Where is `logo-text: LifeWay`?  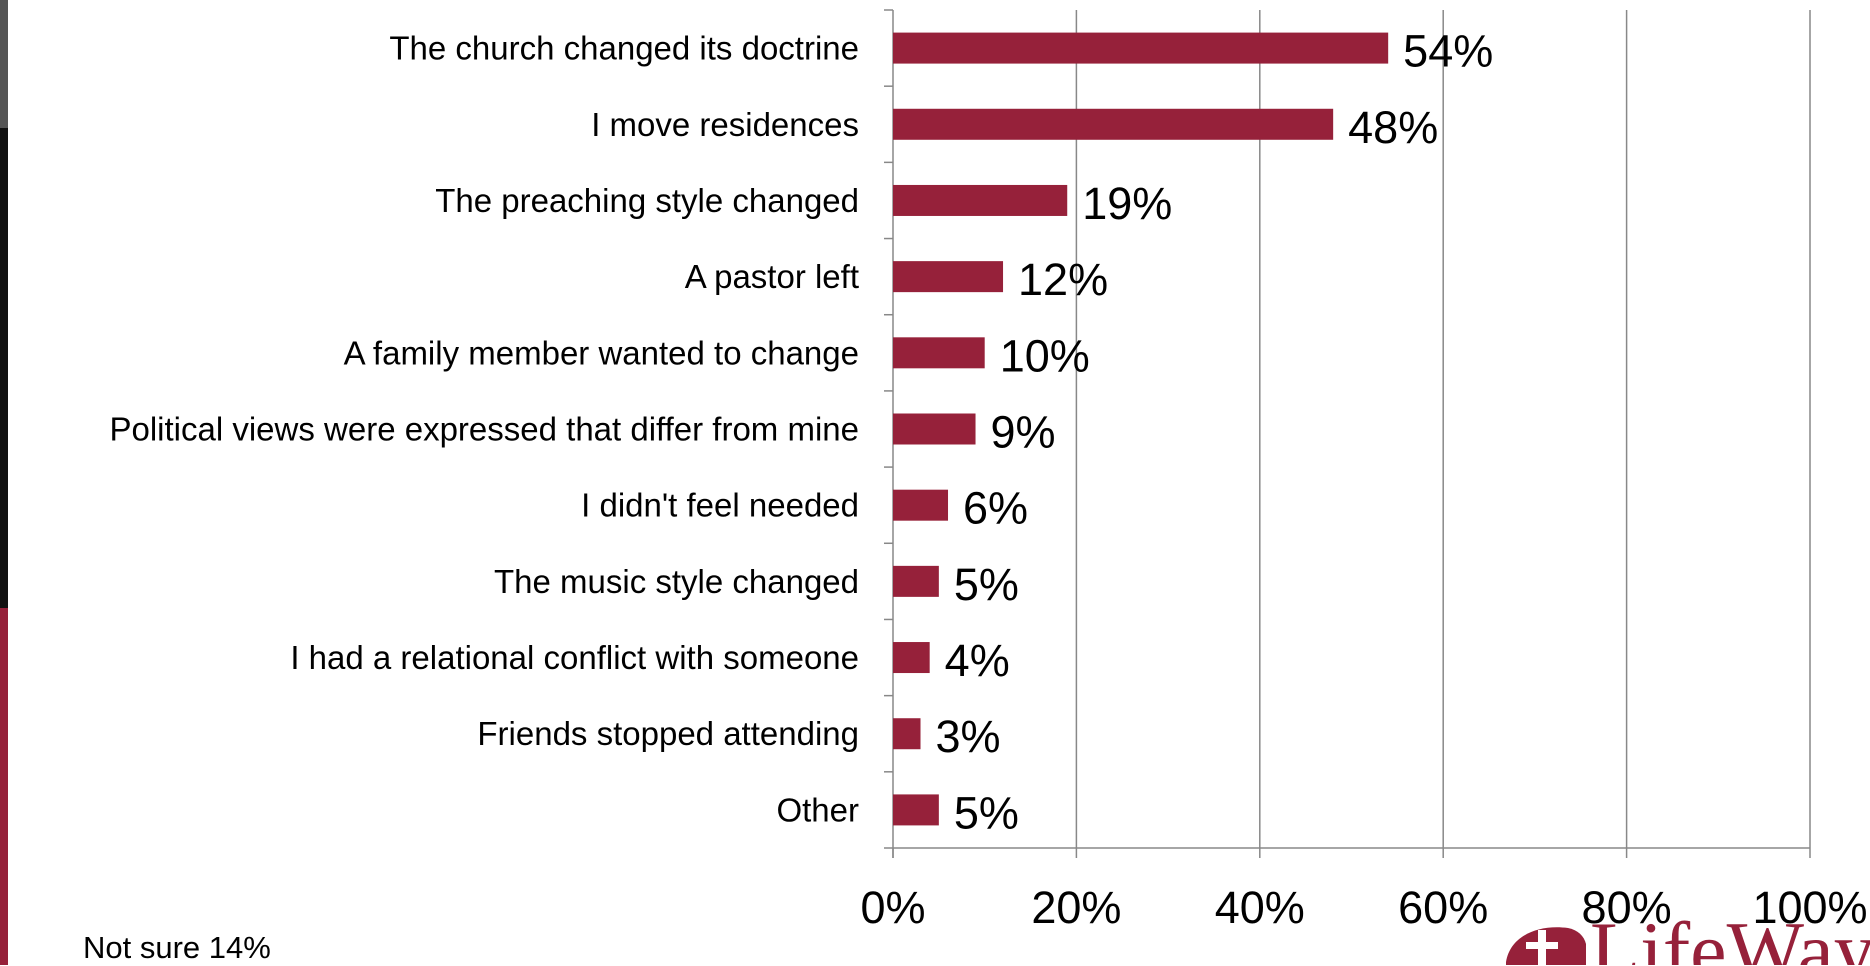 logo-text: LifeWay is located at coordinates (1730, 941).